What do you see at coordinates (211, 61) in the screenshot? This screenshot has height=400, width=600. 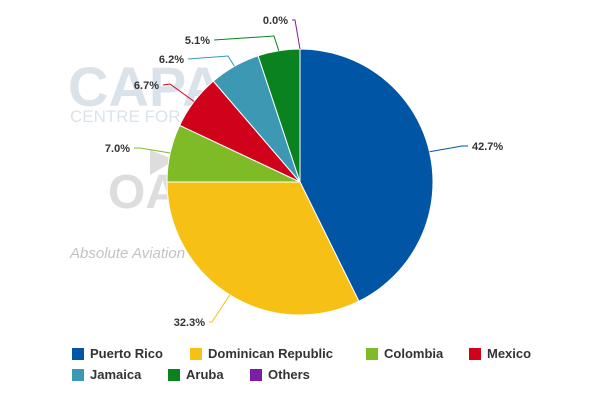 I see `leader-line-jamaica` at bounding box center [211, 61].